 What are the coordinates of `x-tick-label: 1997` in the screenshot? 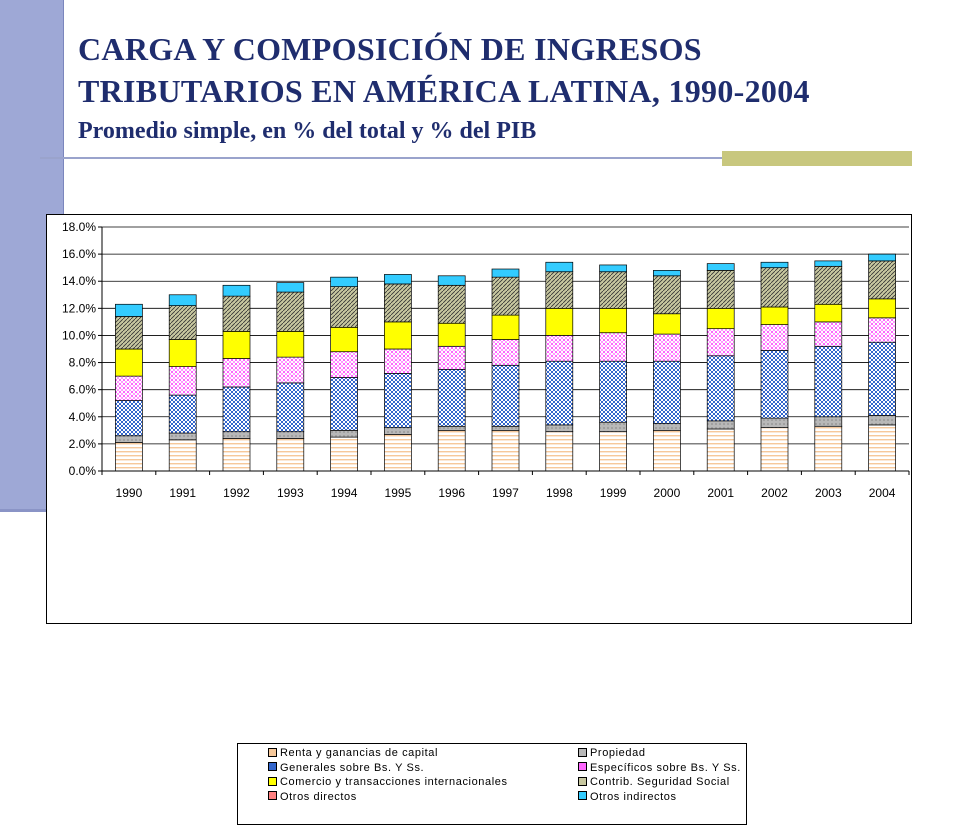 It's located at (505, 493).